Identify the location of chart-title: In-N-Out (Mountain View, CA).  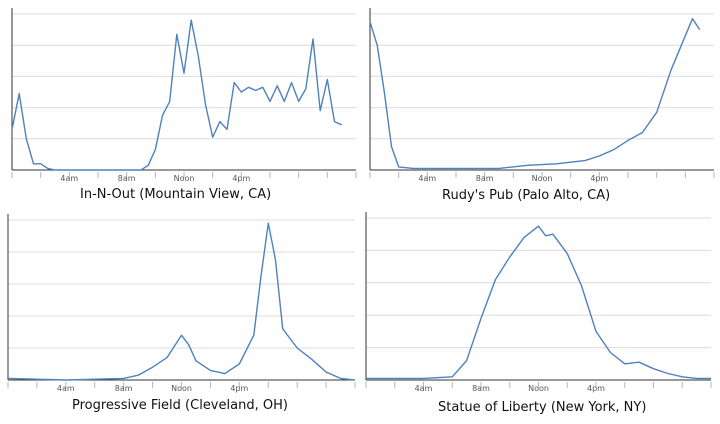
(176, 194).